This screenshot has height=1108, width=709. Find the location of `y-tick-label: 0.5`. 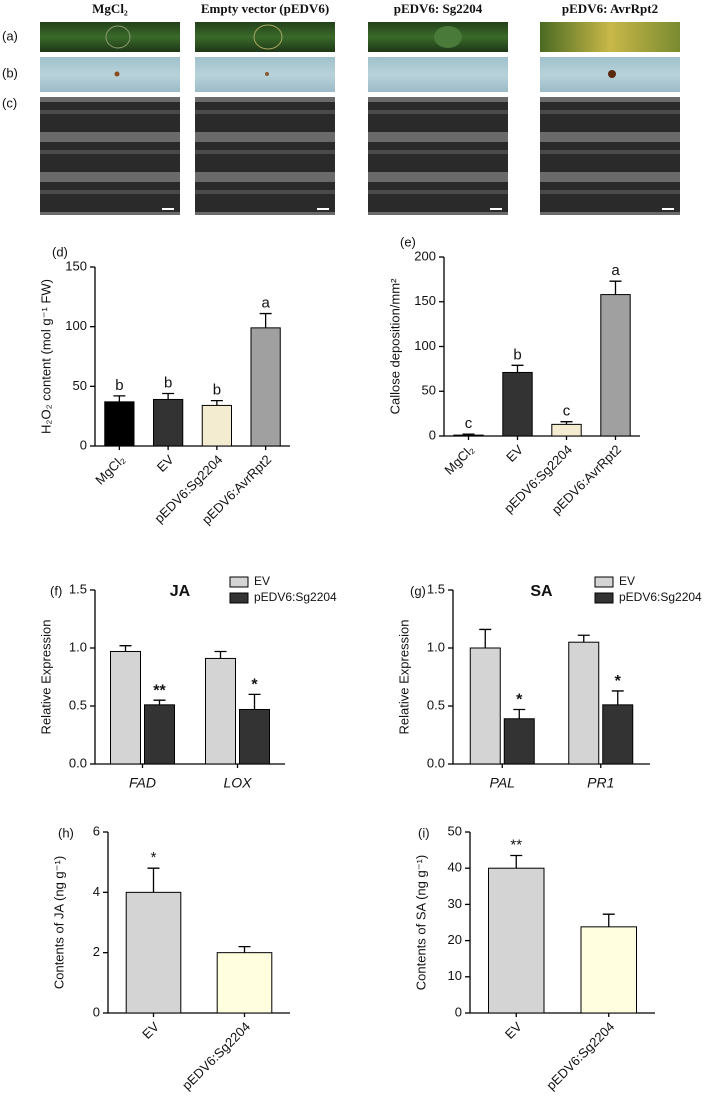

y-tick-label: 0.5 is located at coordinates (436, 704).